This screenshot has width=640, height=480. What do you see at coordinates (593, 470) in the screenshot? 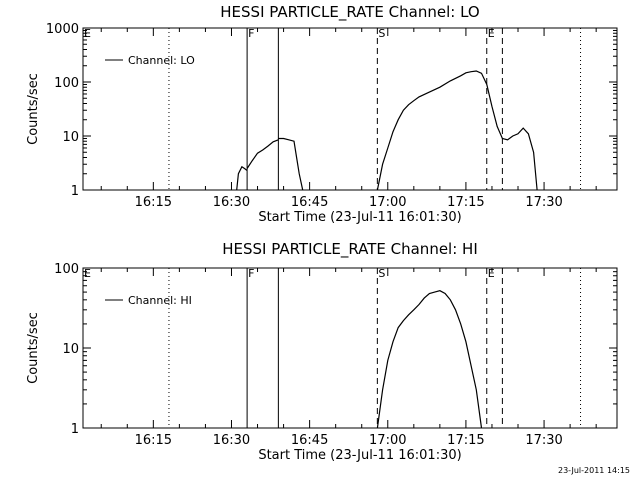
I see `generated-timestamp: 23-Jul-2011 14:15` at bounding box center [593, 470].